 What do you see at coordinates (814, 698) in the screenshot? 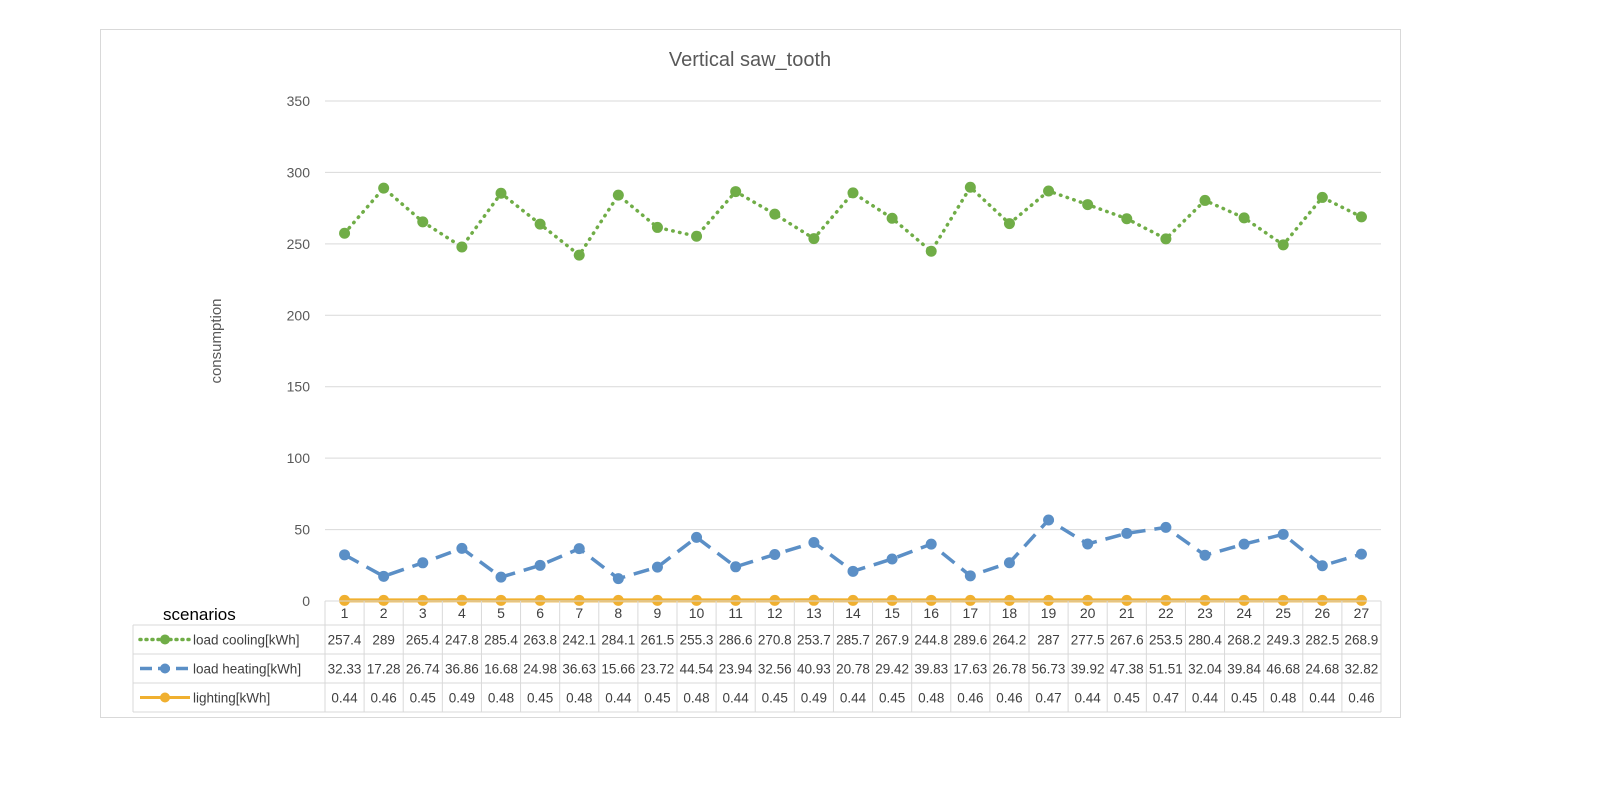
I see `data-table-cell: 0.49` at bounding box center [814, 698].